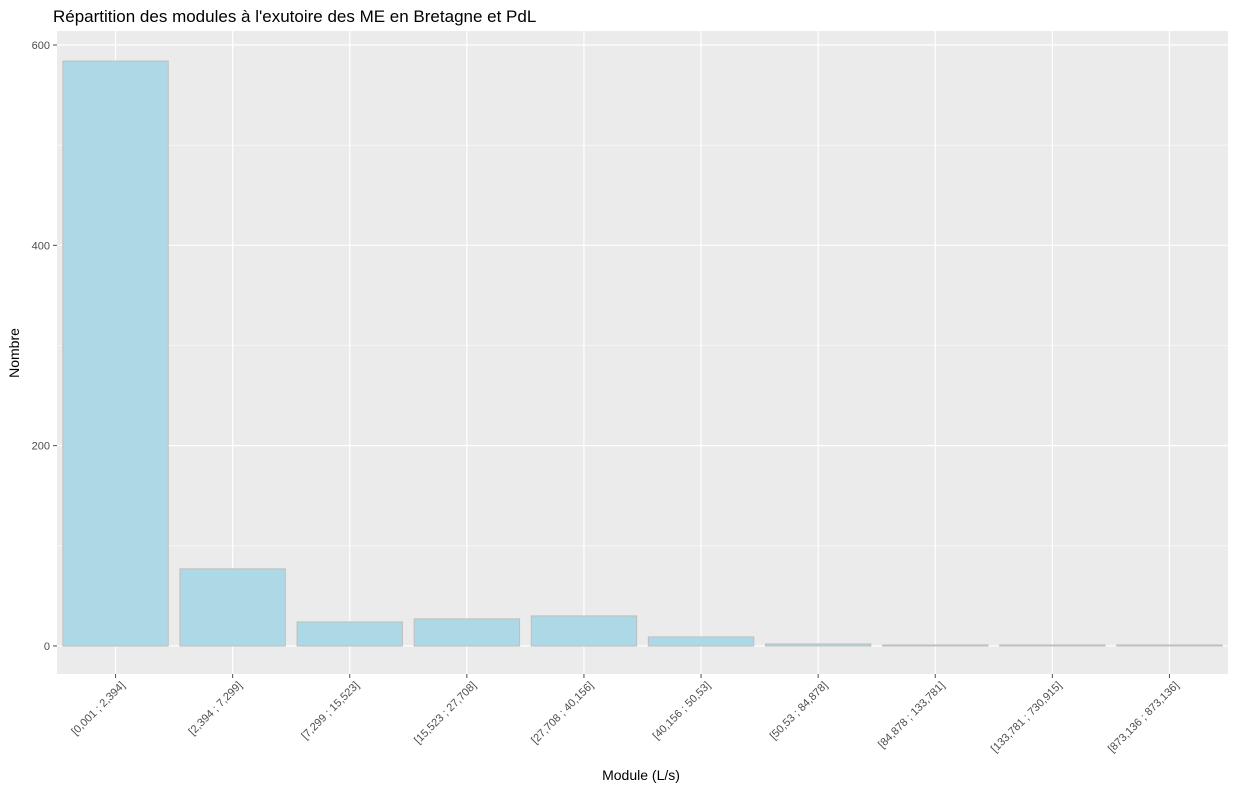  Describe the element at coordinates (41, 447) in the screenshot. I see `y-tick-label: 200` at that location.